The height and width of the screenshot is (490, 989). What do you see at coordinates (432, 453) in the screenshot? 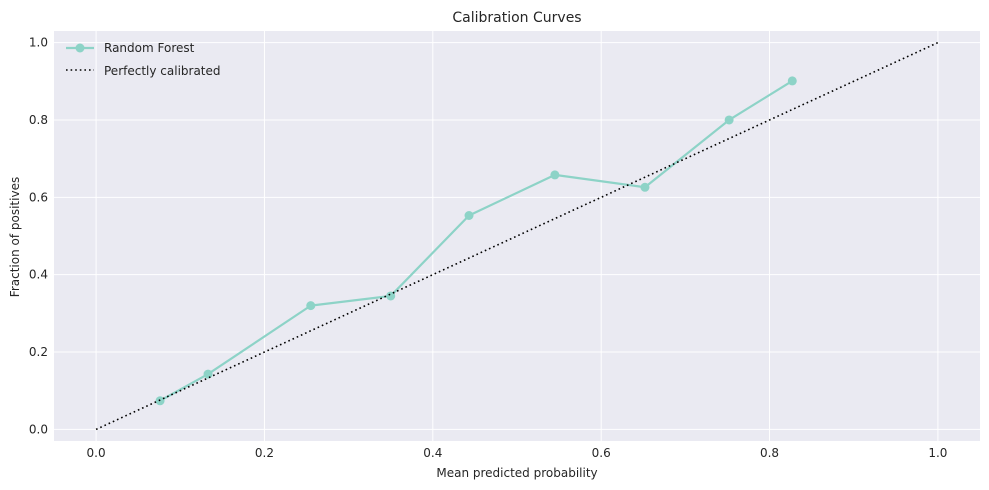
I see `x-tick-label: 0.4` at bounding box center [432, 453].